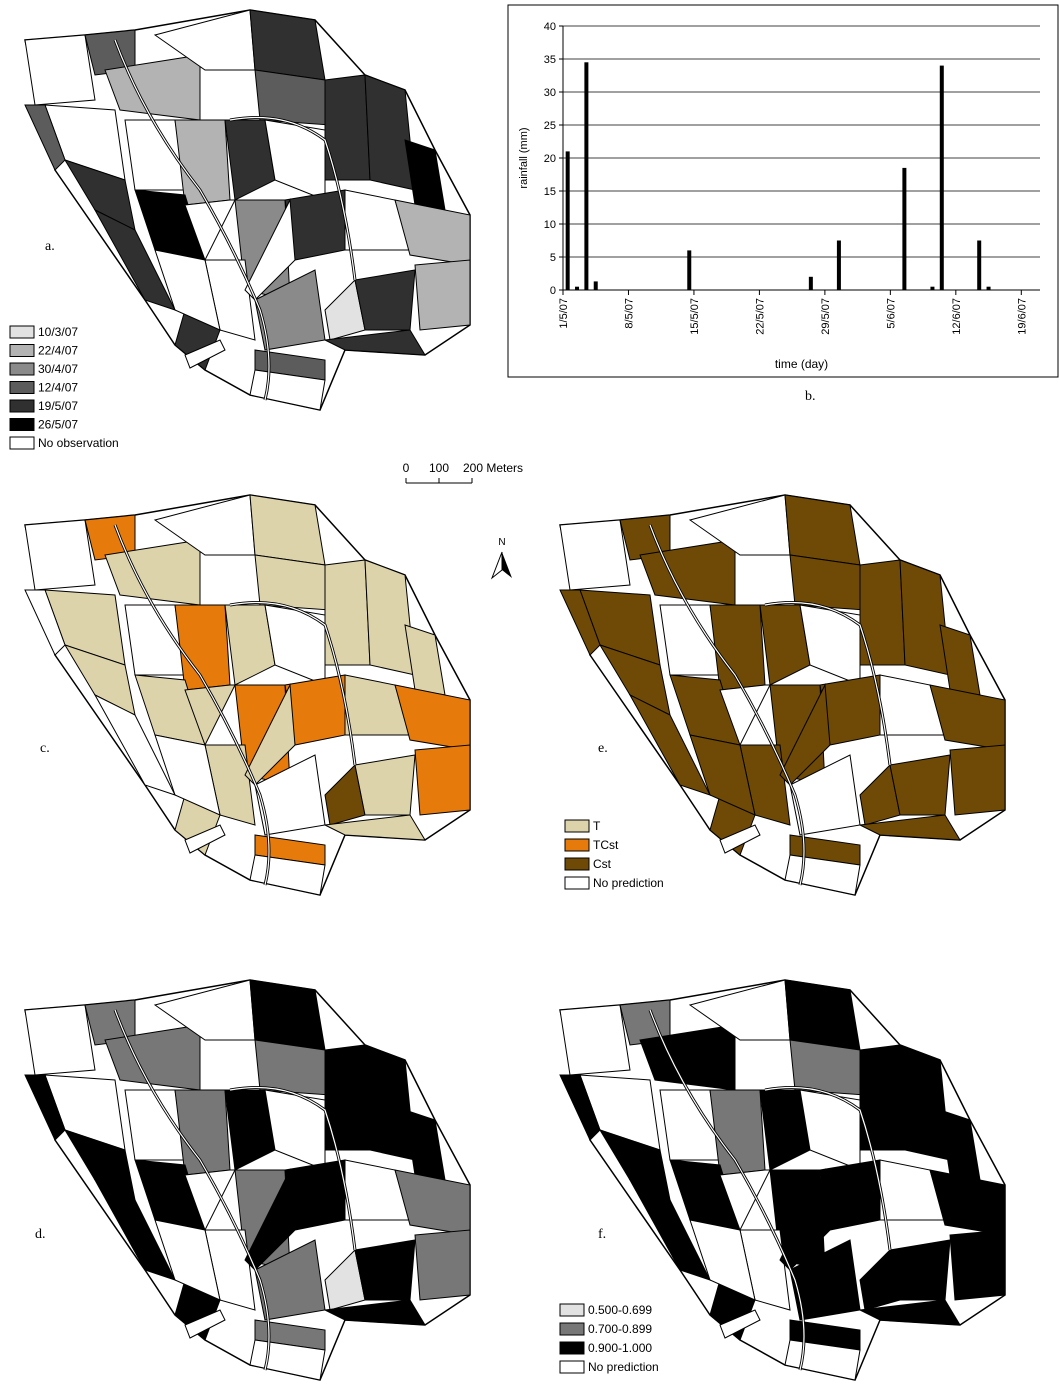  Describe the element at coordinates (826, 316) in the screenshot. I see `x-tick-label: 29/5/07` at that location.